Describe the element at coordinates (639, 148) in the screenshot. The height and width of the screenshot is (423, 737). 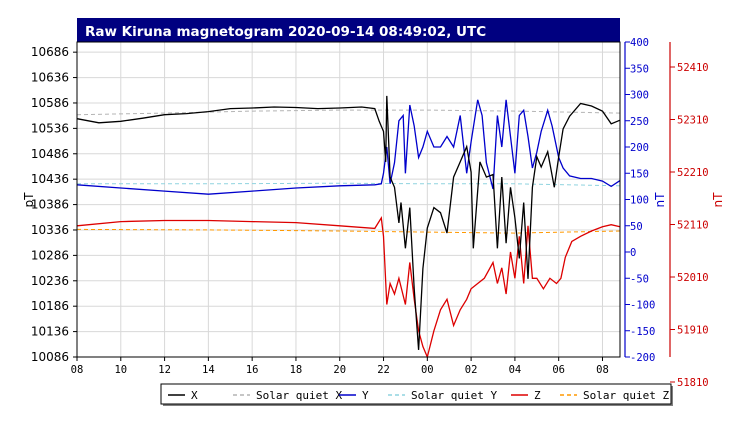
I see `middle-tick-label: 200` at that location.